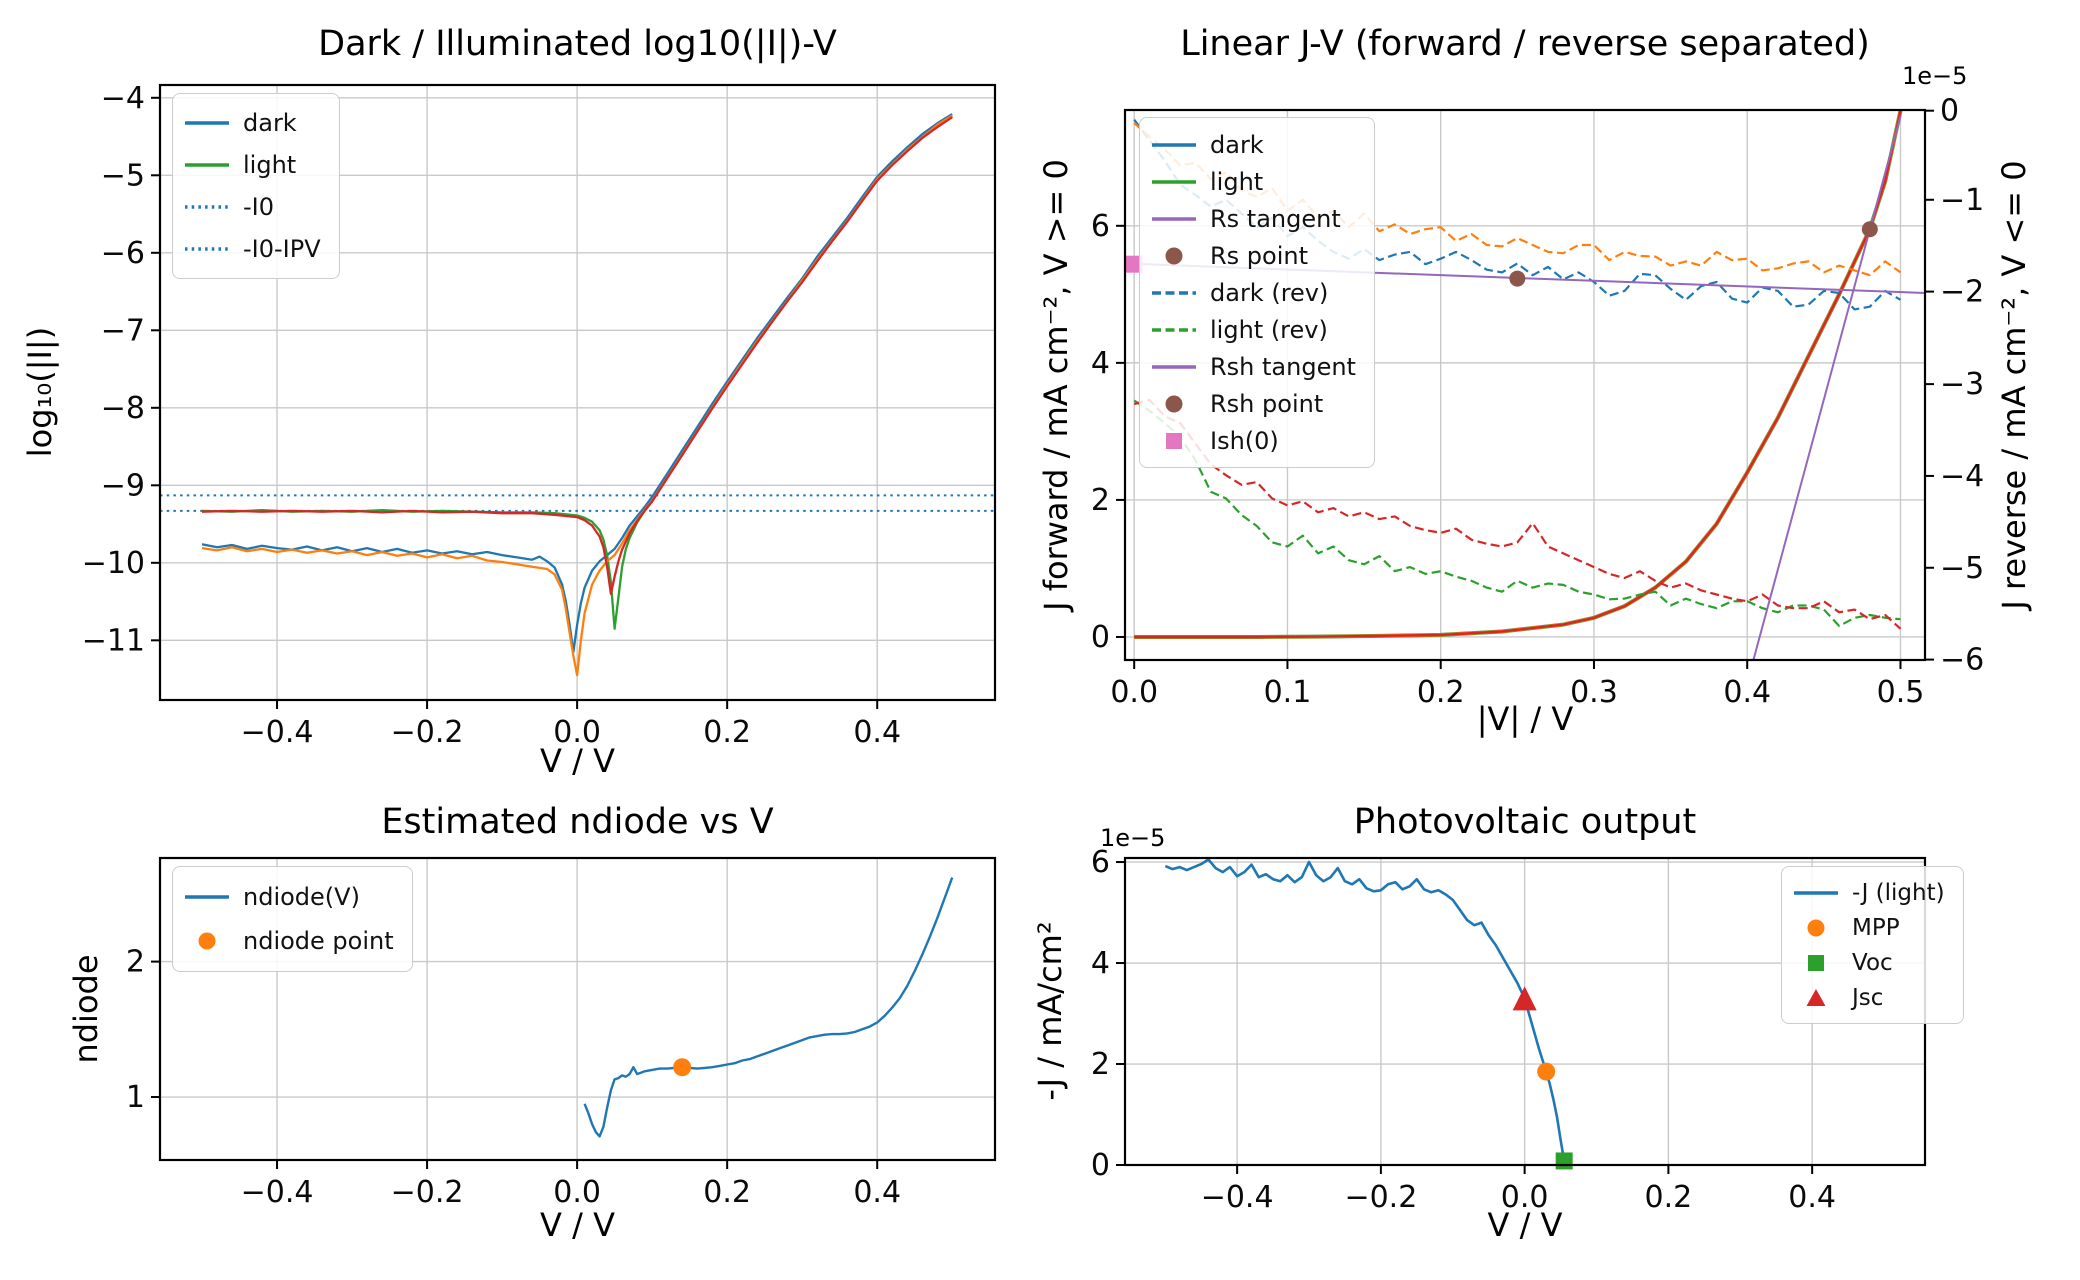 The height and width of the screenshot is (1280, 2080). What do you see at coordinates (1269, 292) in the screenshot?
I see `legend-label: dark (rev)` at bounding box center [1269, 292].